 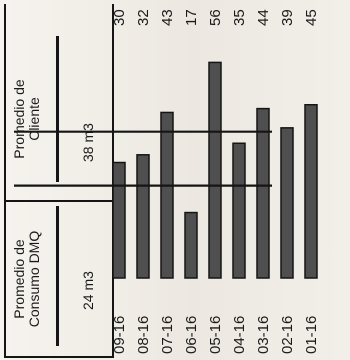 I want to click on data-label-09-16: 30, so click(x=119, y=17).